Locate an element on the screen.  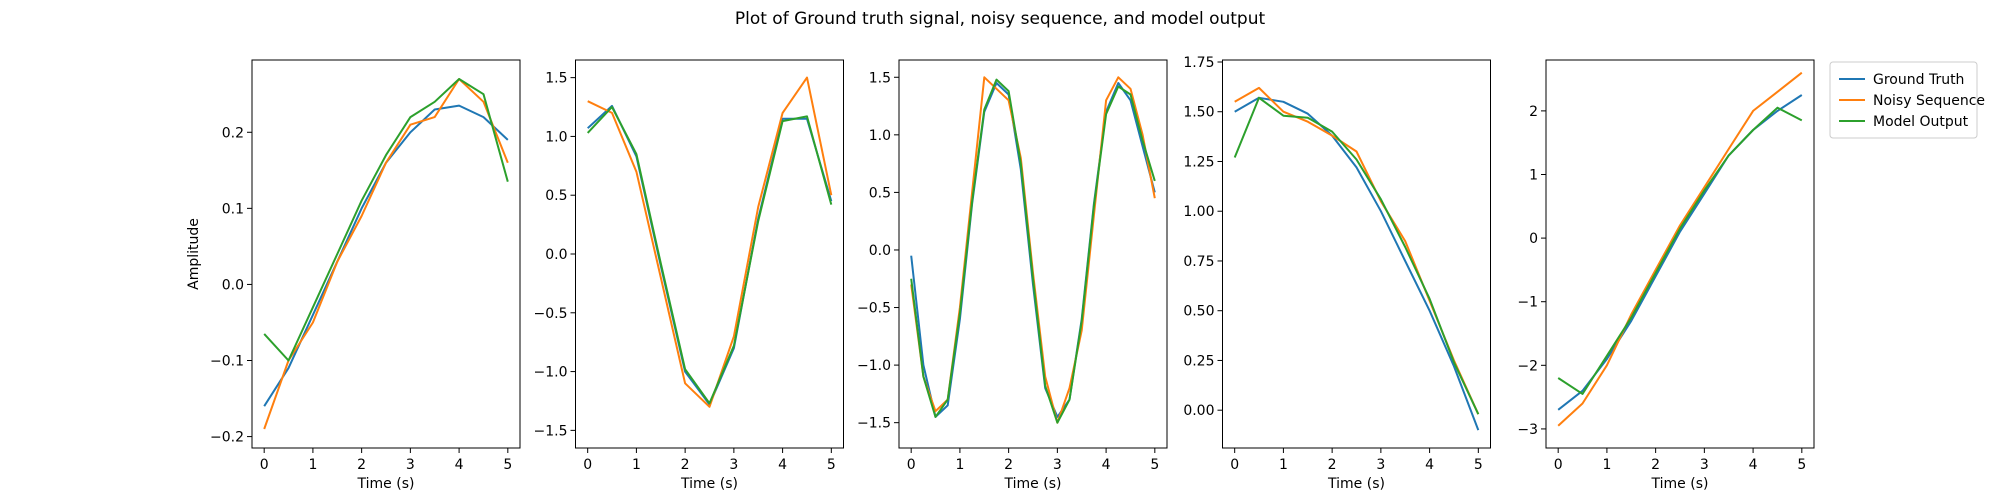
series-line-ground-truth is located at coordinates (1357, 263).